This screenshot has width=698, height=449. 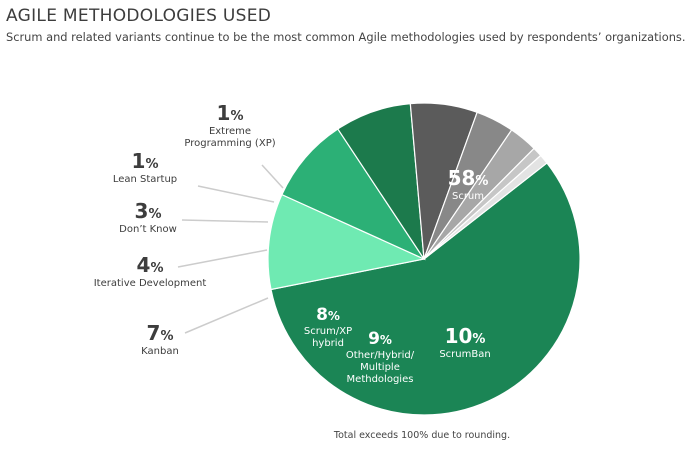 I want to click on value-label-kanban: 7%, so click(x=160, y=333).